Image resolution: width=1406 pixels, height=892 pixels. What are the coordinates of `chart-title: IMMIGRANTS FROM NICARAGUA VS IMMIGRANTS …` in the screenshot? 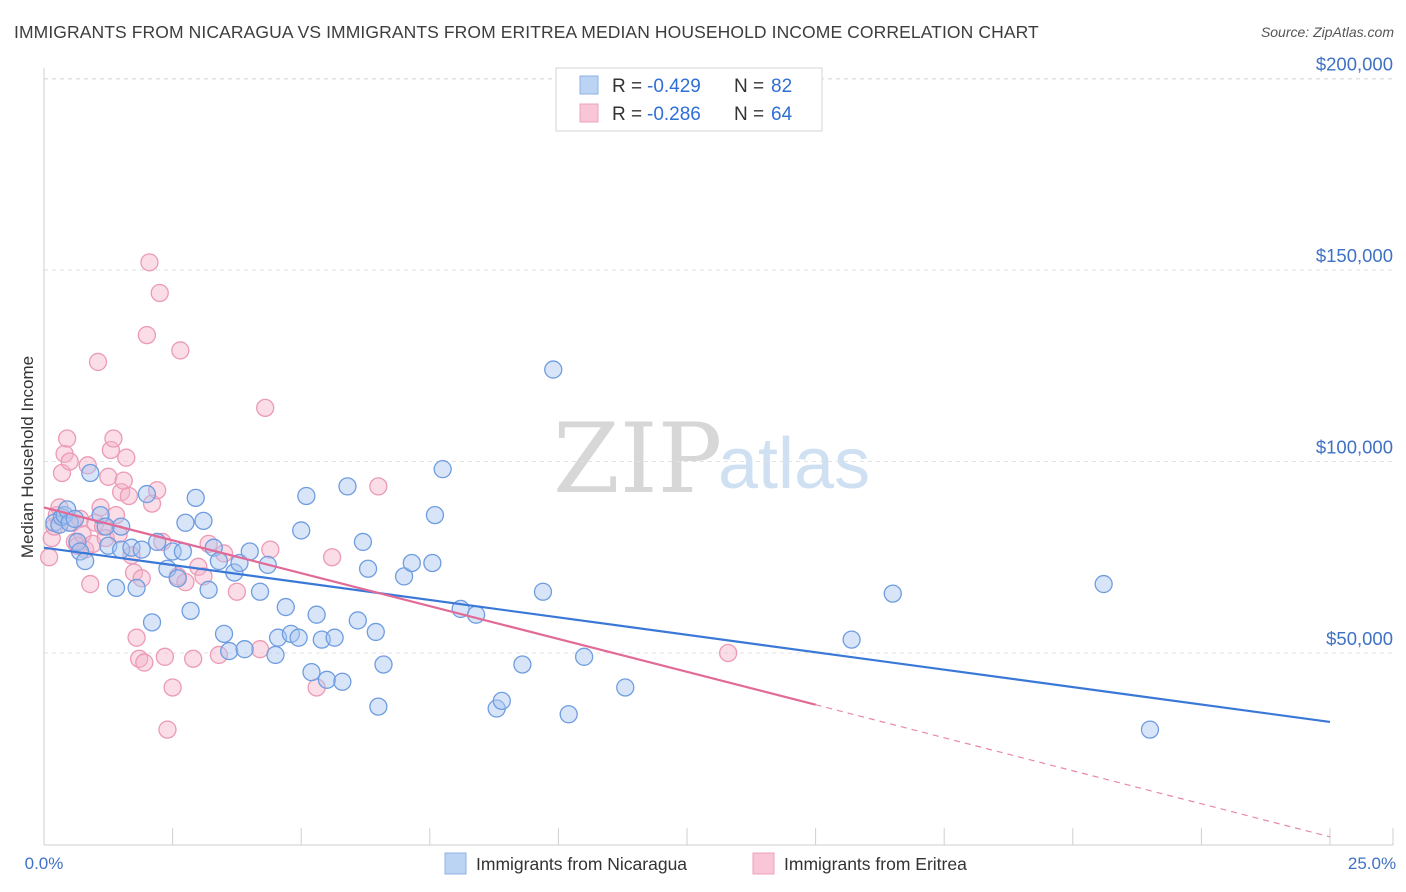 It's located at (526, 32).